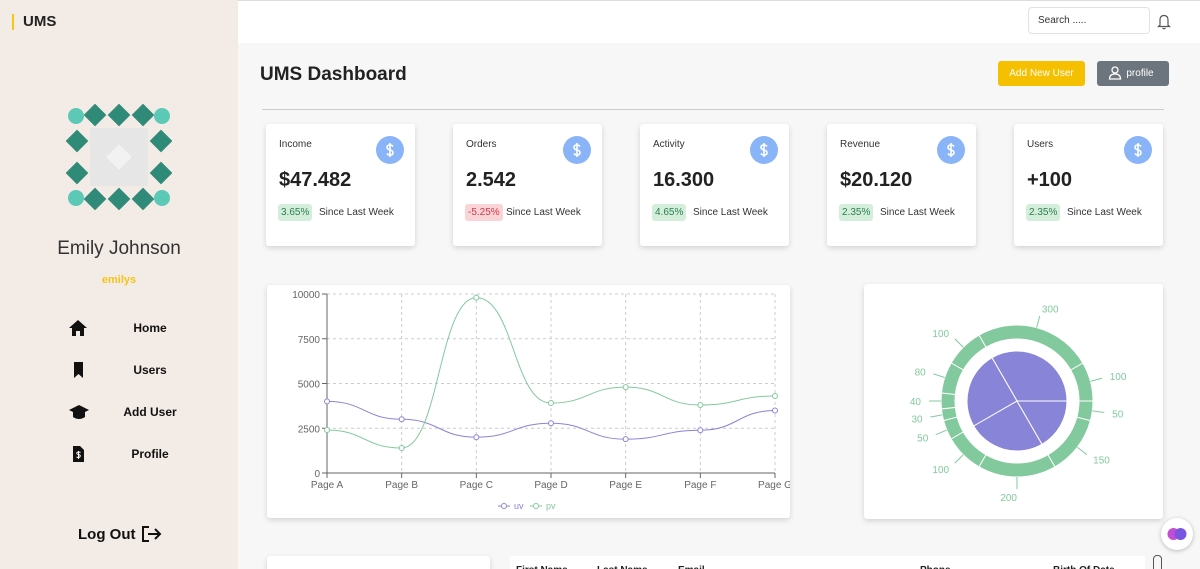 This screenshot has height=569, width=1200. What do you see at coordinates (625, 485) in the screenshot?
I see `x-tick-label: Page E` at bounding box center [625, 485].